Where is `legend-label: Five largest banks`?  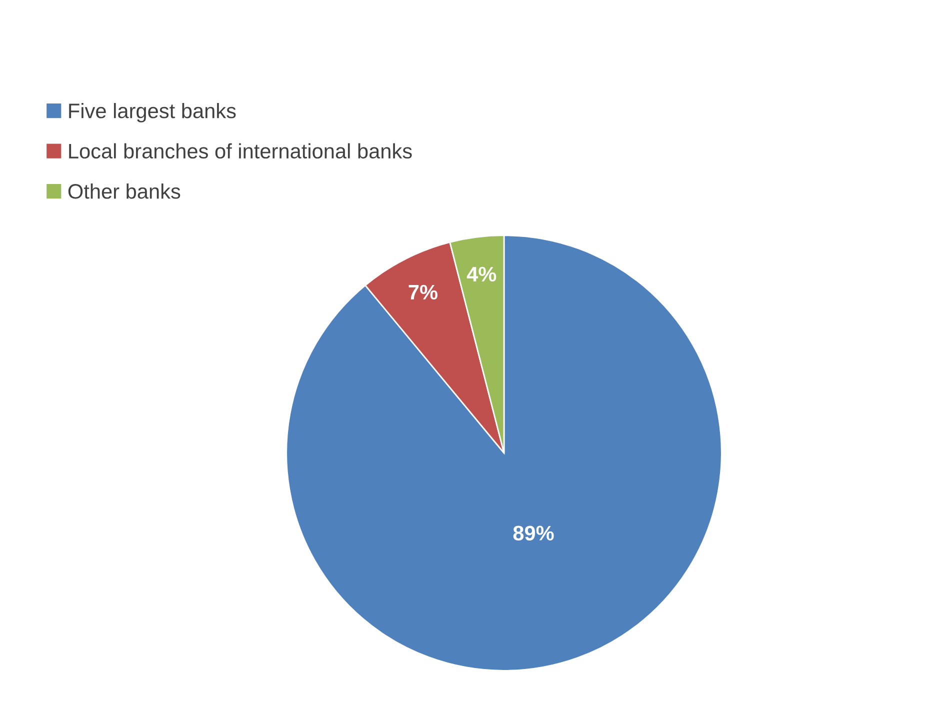
legend-label: Five largest banks is located at coordinates (152, 112).